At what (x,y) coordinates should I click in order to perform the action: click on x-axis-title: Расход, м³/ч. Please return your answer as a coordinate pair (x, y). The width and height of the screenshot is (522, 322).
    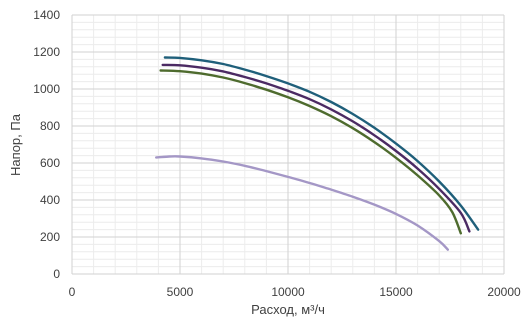
    Looking at the image, I should click on (288, 309).